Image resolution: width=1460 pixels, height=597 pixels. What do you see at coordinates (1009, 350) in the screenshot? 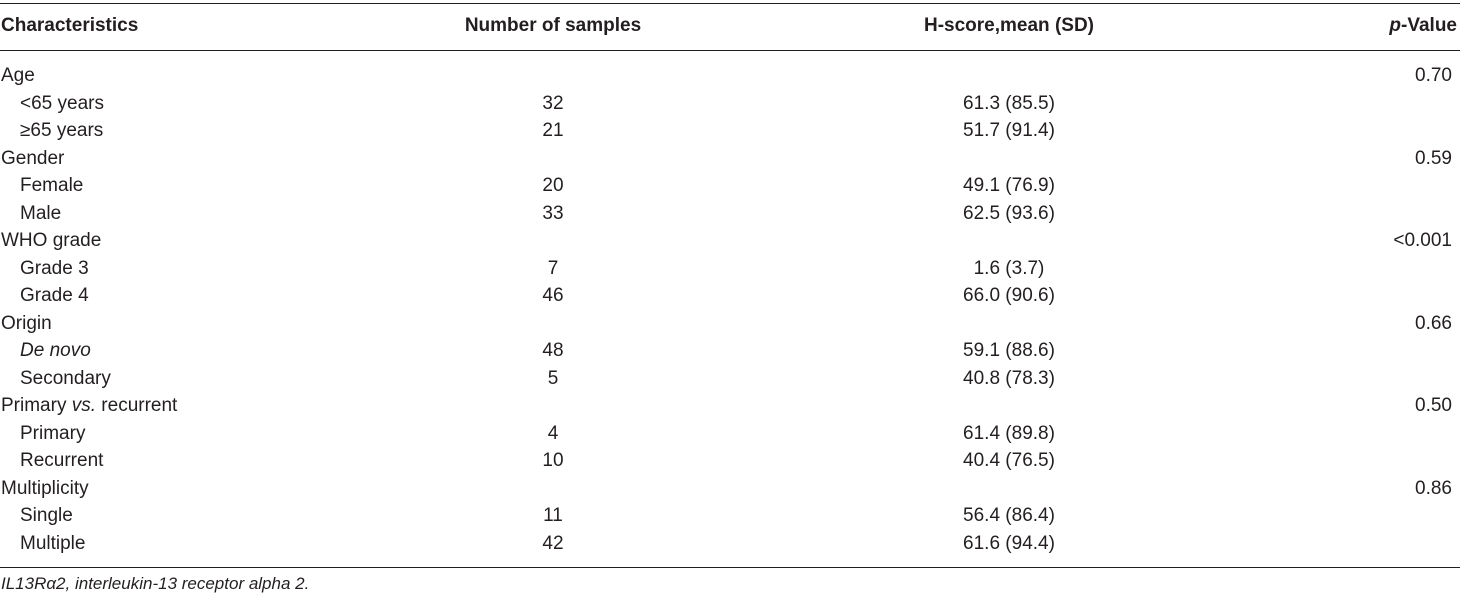
I see `row-h-score: 59.1 (88.6)` at bounding box center [1009, 350].